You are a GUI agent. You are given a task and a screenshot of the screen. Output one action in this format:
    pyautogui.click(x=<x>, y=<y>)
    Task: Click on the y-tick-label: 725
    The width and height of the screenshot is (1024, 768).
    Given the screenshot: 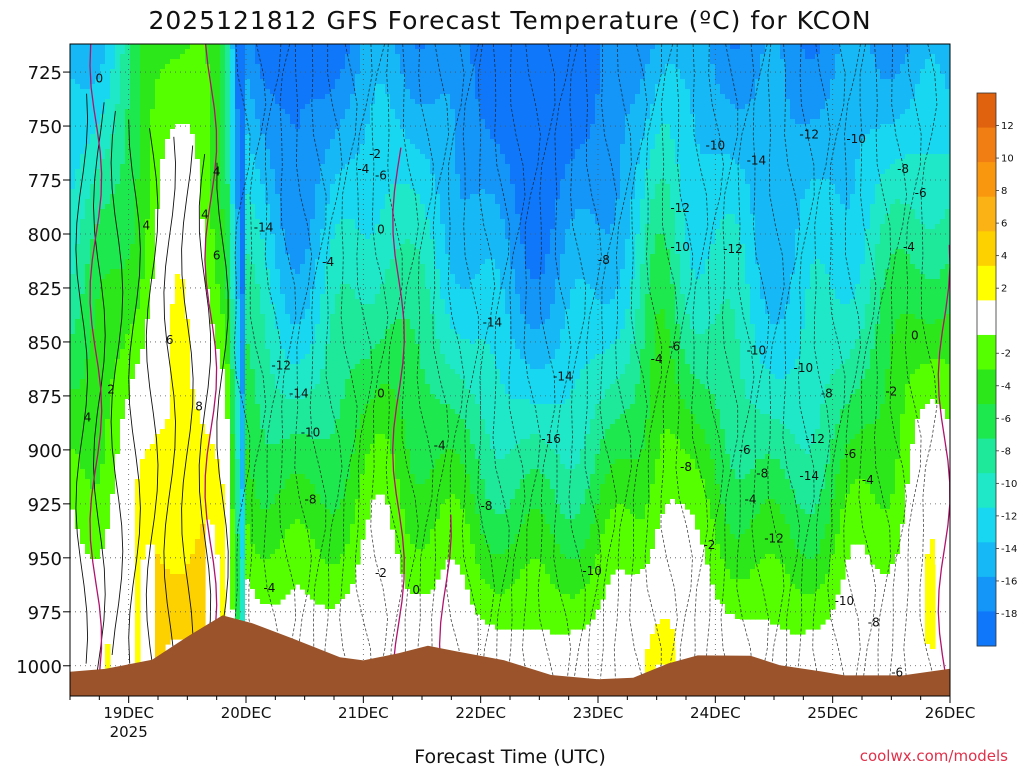 What is the action you would take?
    pyautogui.click(x=45, y=73)
    